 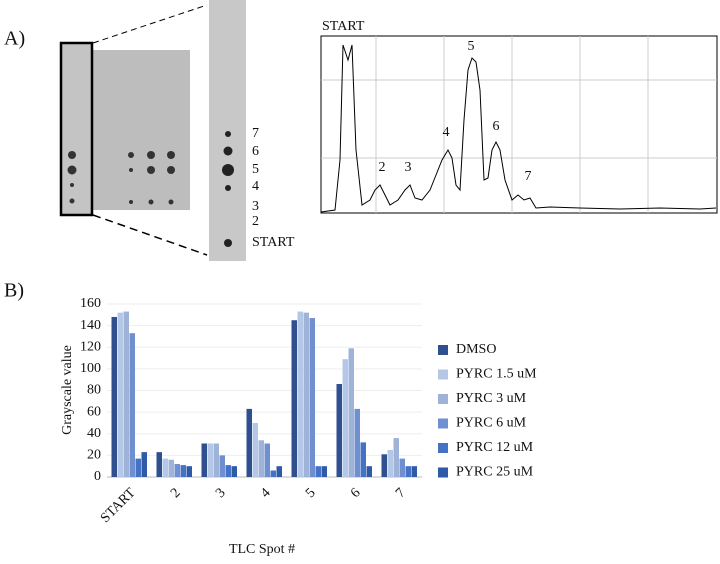 I want to click on trace-label: 2, so click(x=382, y=167).